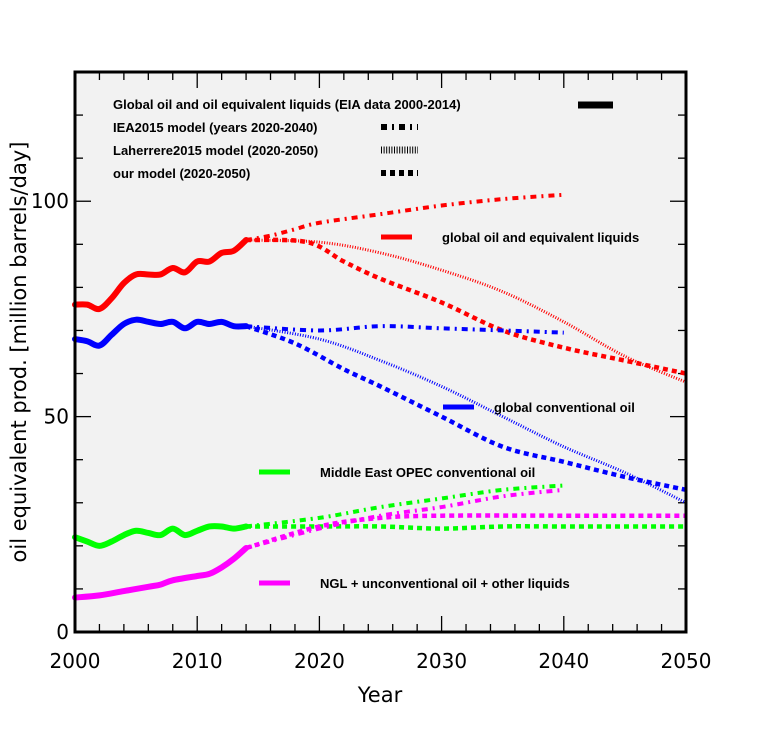  What do you see at coordinates (427, 472) in the screenshot?
I see `legend-color-label: Middle East OPEC conventional oil` at bounding box center [427, 472].